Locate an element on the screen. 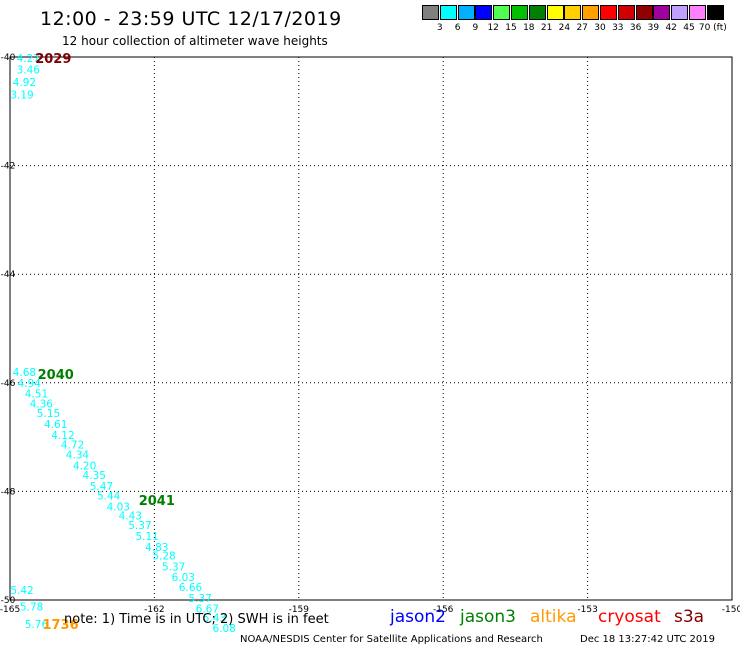 The width and height of the screenshot is (740, 650). data-point-label: 5.44 is located at coordinates (109, 497).